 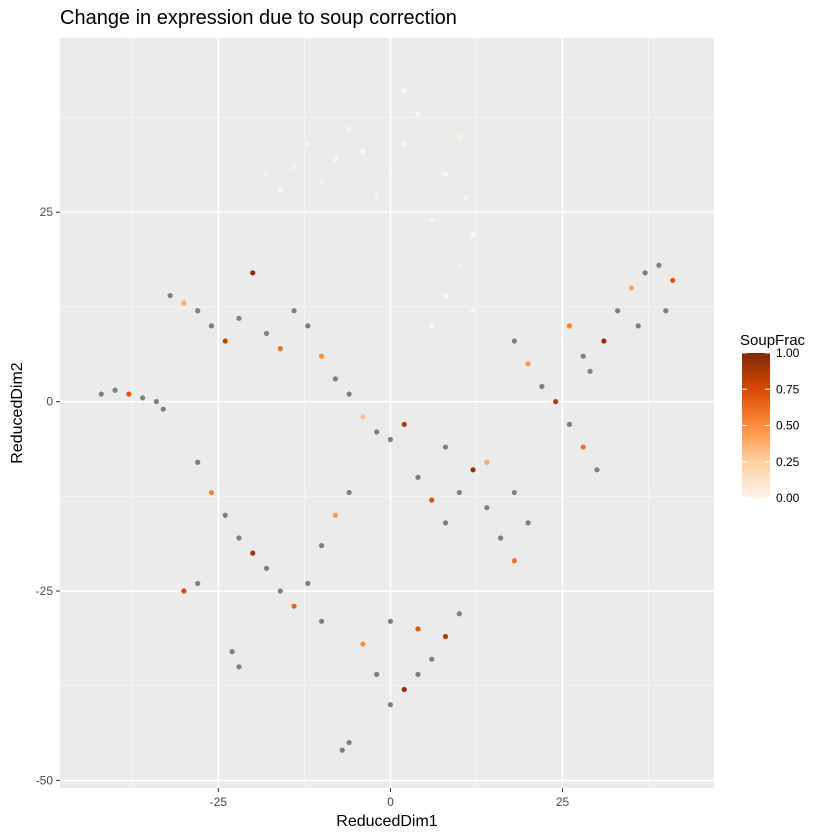 What do you see at coordinates (771, 425) in the screenshot?
I see `legend-ticks: 1.00 0.75 0.50 0.25 0.00` at bounding box center [771, 425].